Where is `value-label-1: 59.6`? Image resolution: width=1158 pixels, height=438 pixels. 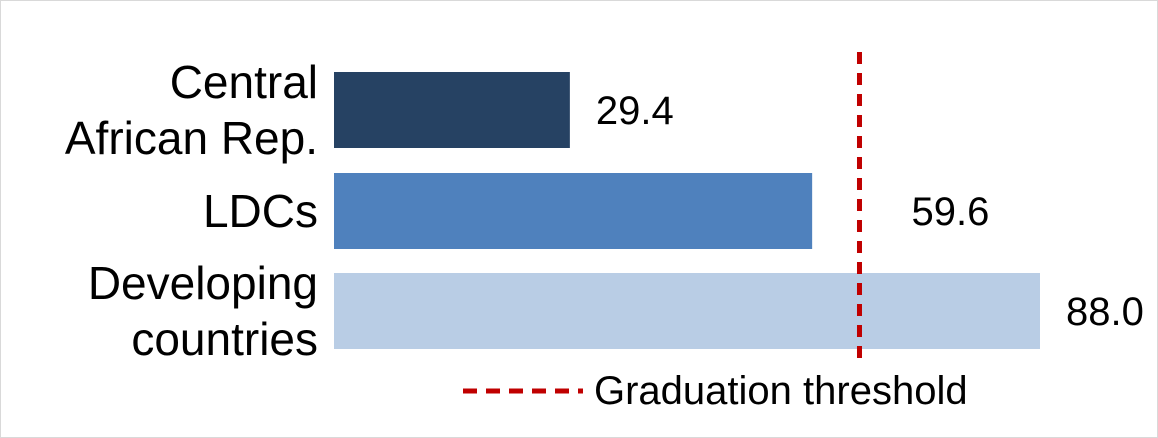 value-label-1: 59.6 is located at coordinates (950, 212).